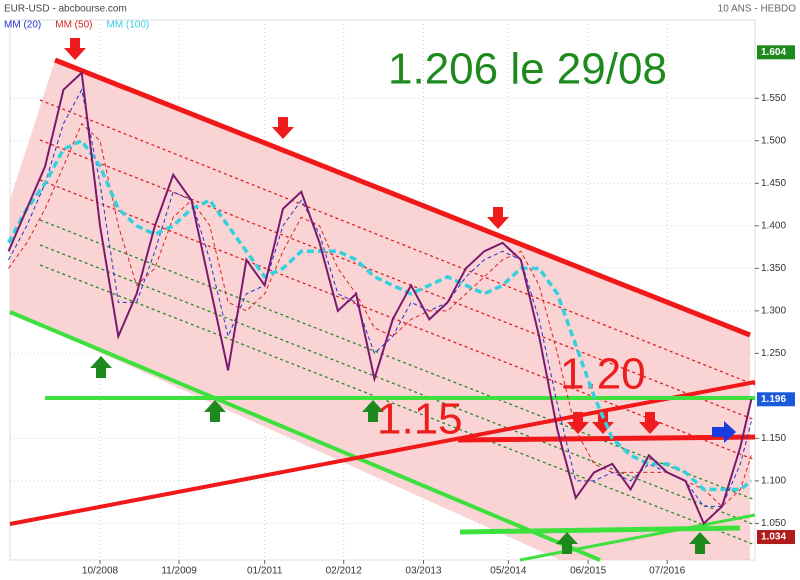 The width and height of the screenshot is (800, 580). Describe the element at coordinates (527, 69) in the screenshot. I see `annotation: 1.206 le 29/08` at that location.